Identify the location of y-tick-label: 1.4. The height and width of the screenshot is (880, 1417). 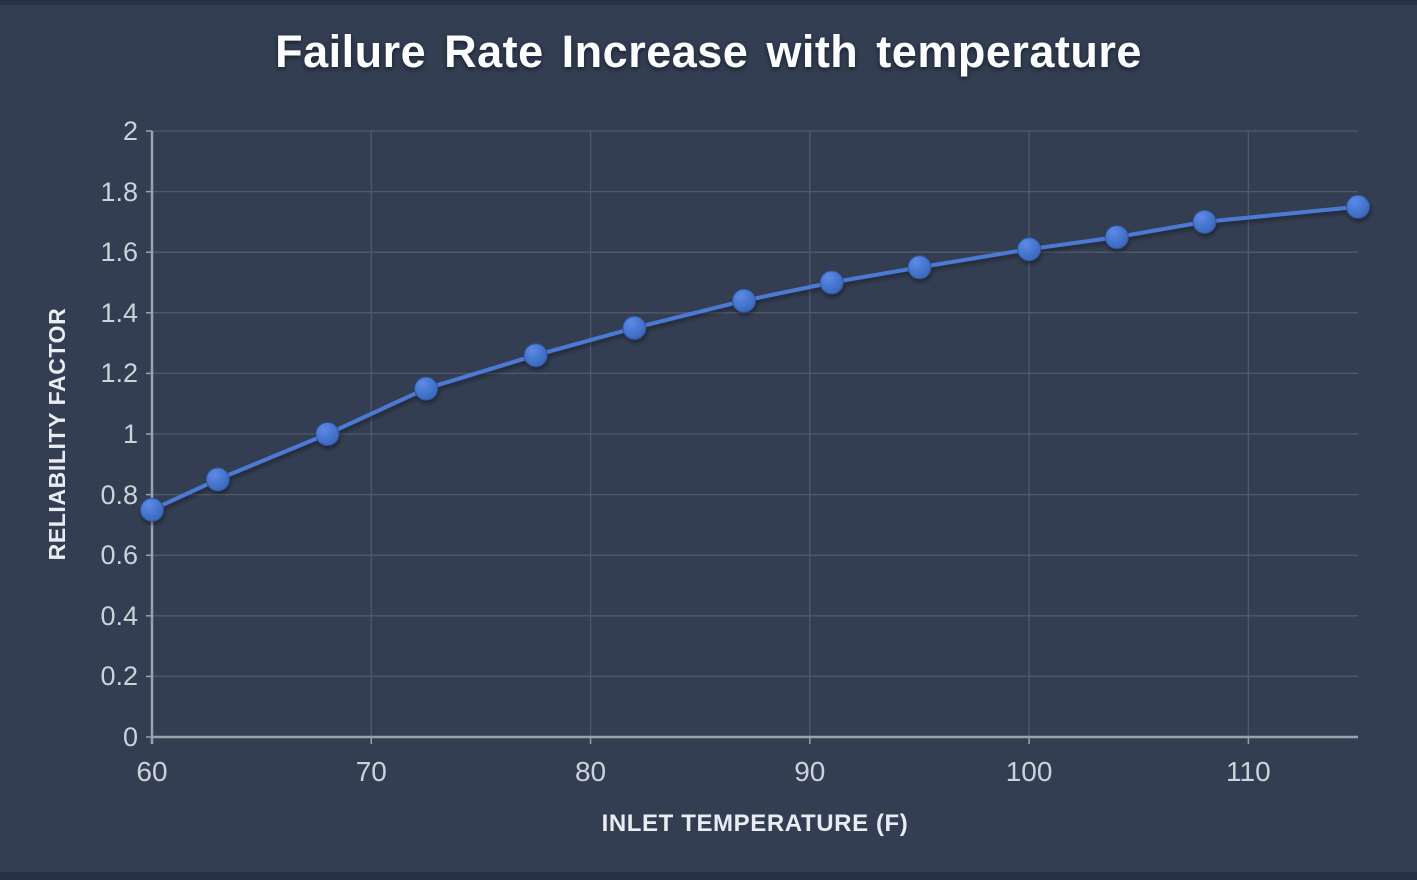
(119, 312).